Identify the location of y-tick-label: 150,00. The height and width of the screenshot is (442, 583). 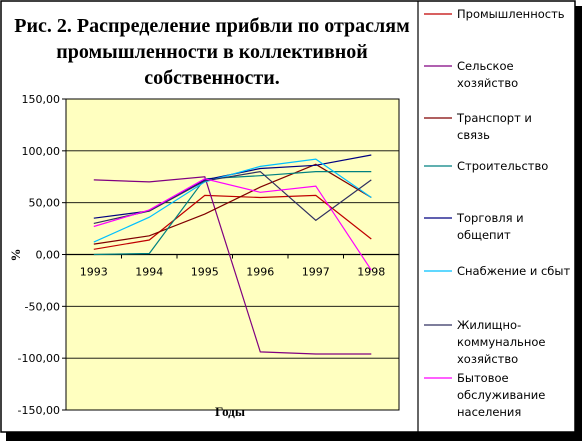
(41, 99).